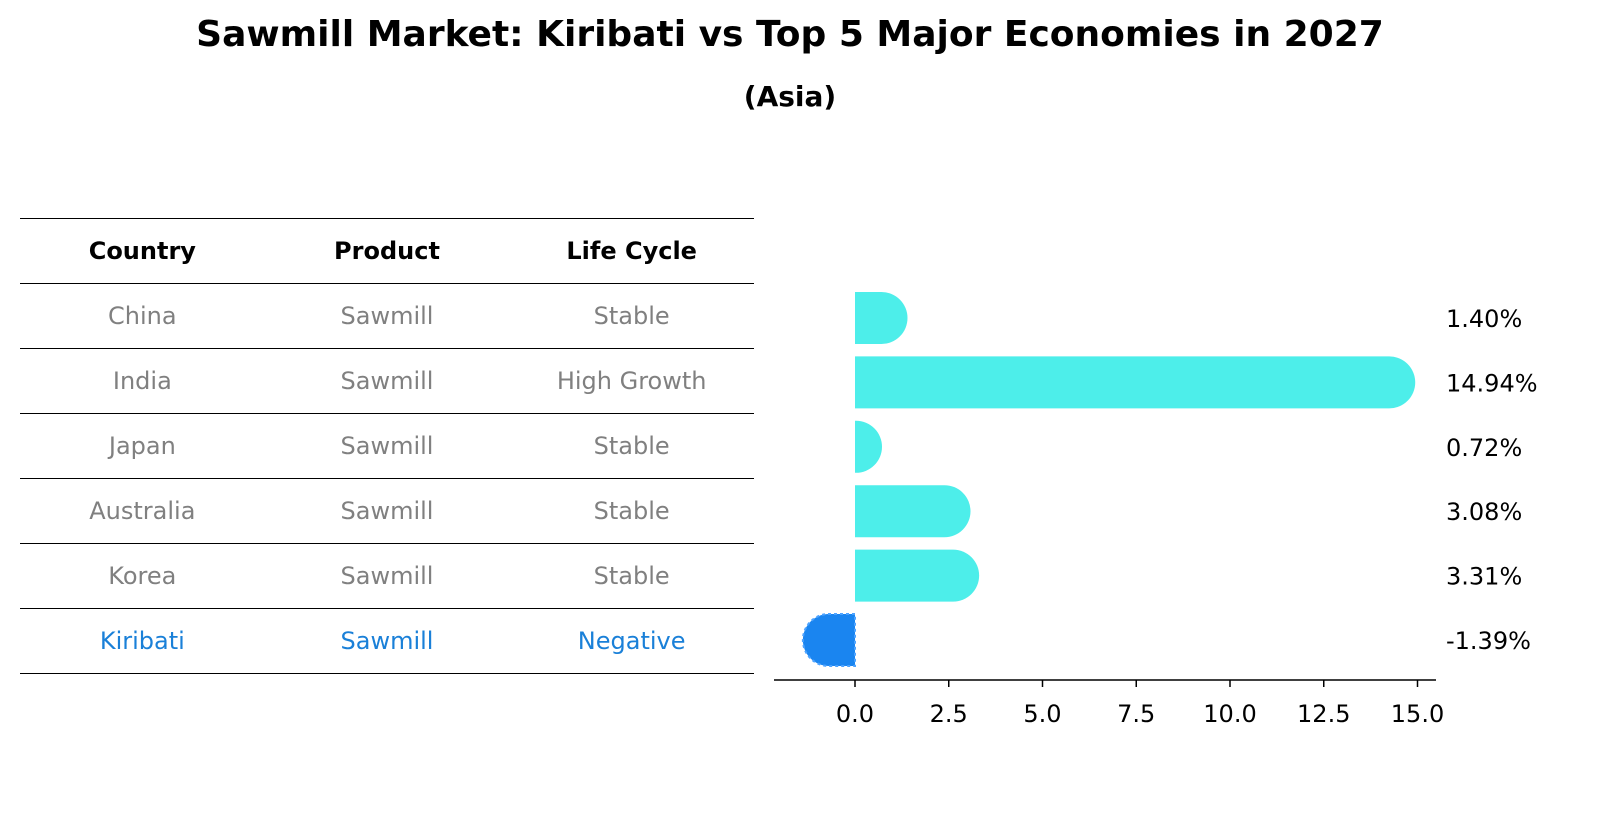 This screenshot has width=1604, height=823. I want to click on cell-country: Australia, so click(142, 511).